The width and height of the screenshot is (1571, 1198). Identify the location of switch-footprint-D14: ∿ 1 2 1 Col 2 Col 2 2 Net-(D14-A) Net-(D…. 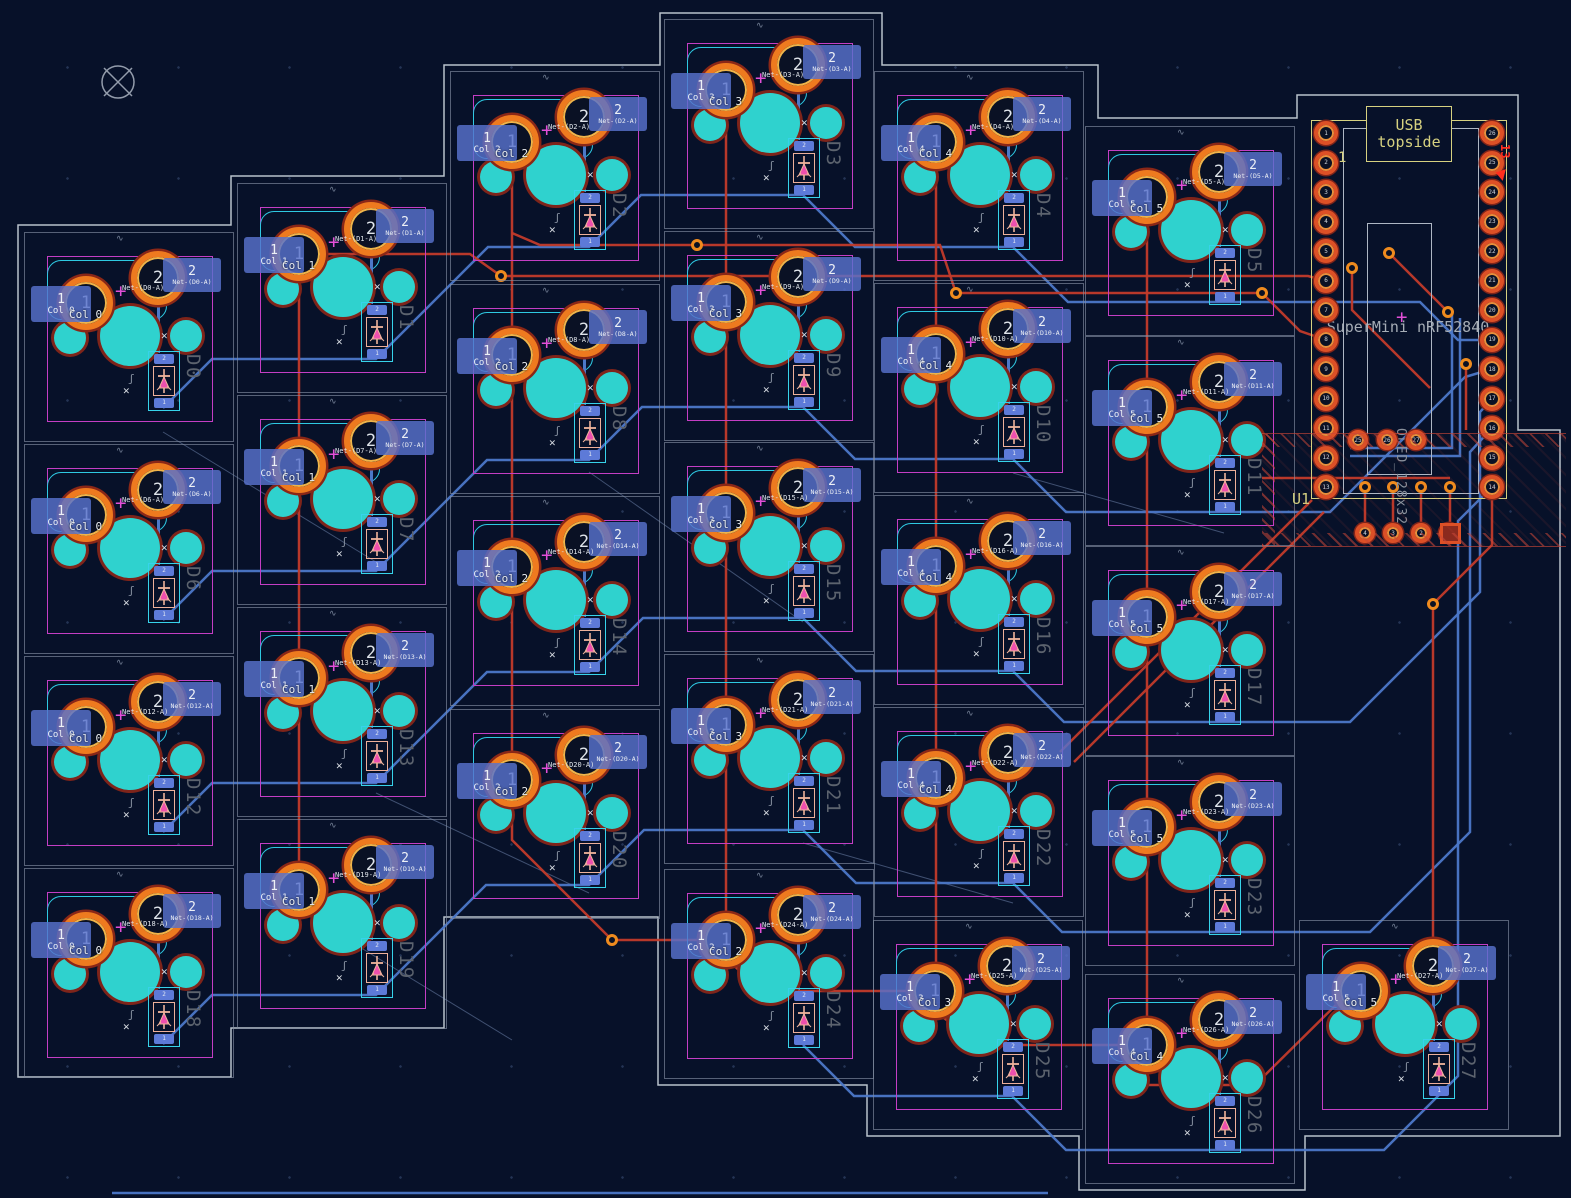
(555, 601).